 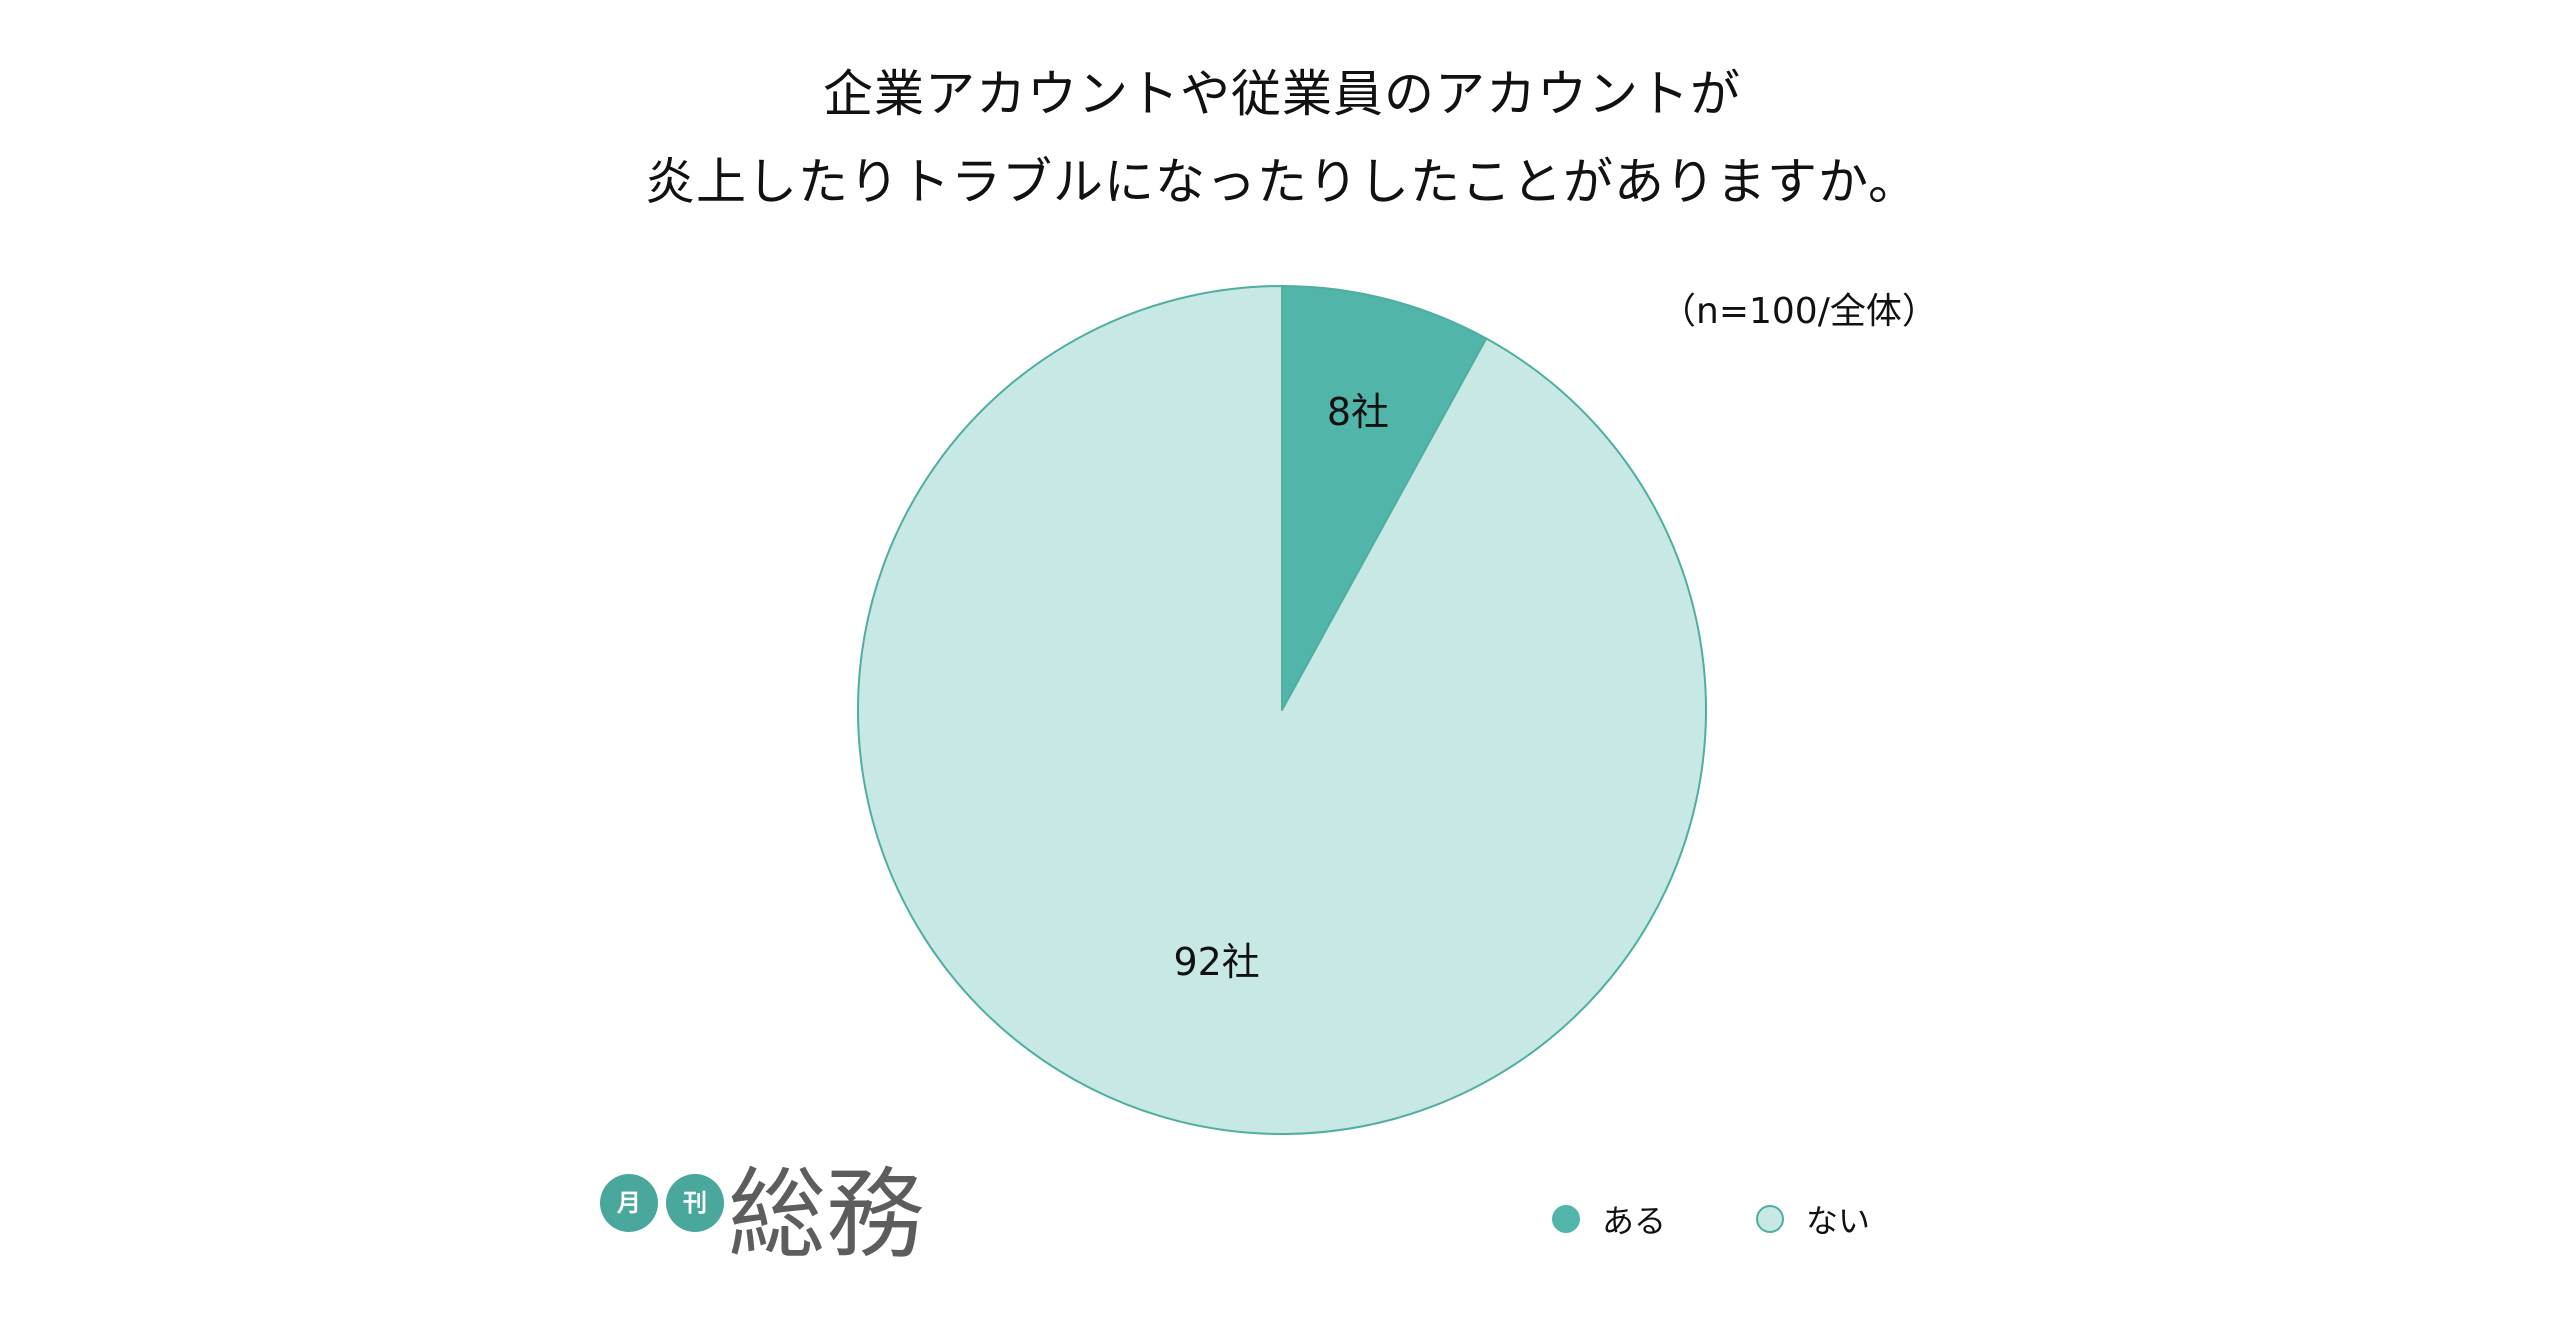 I want to click on logo-wordmark: 総務, so click(x=826, y=1215).